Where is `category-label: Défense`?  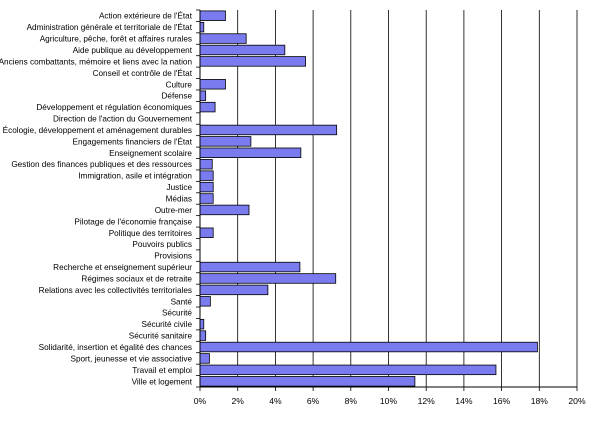 category-label: Défense is located at coordinates (177, 96).